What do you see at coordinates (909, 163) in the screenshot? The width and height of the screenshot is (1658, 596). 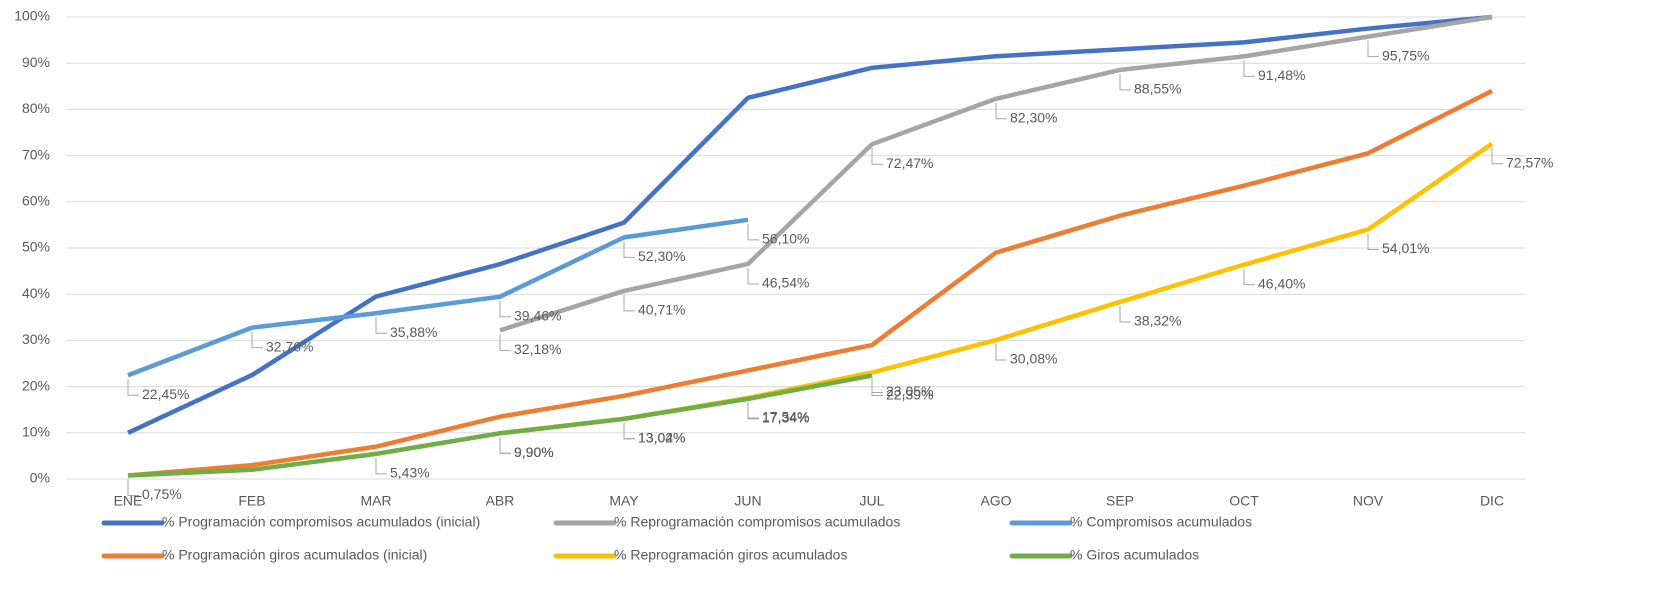 I see `data-label: 72,47%` at bounding box center [909, 163].